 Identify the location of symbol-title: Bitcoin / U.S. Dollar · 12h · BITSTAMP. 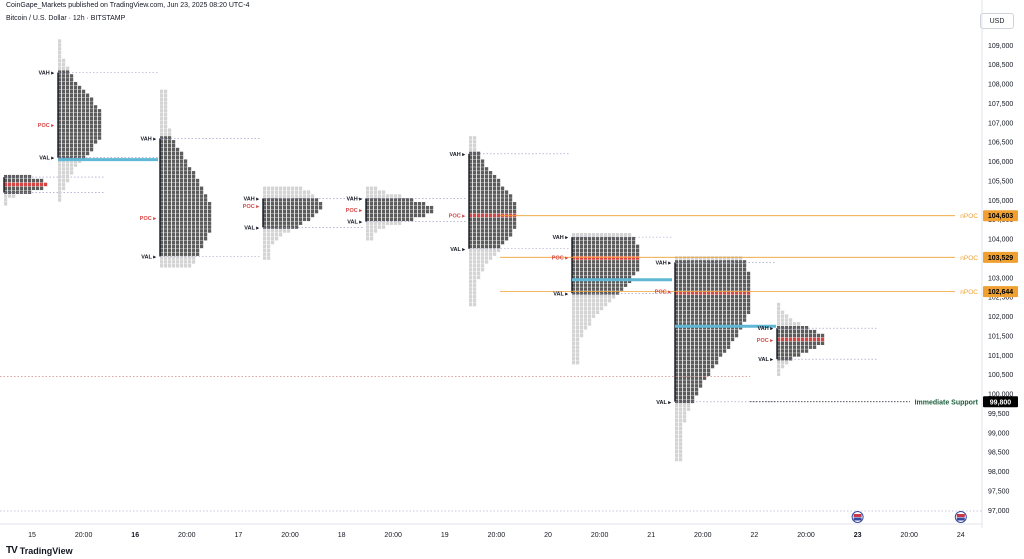
(66, 18).